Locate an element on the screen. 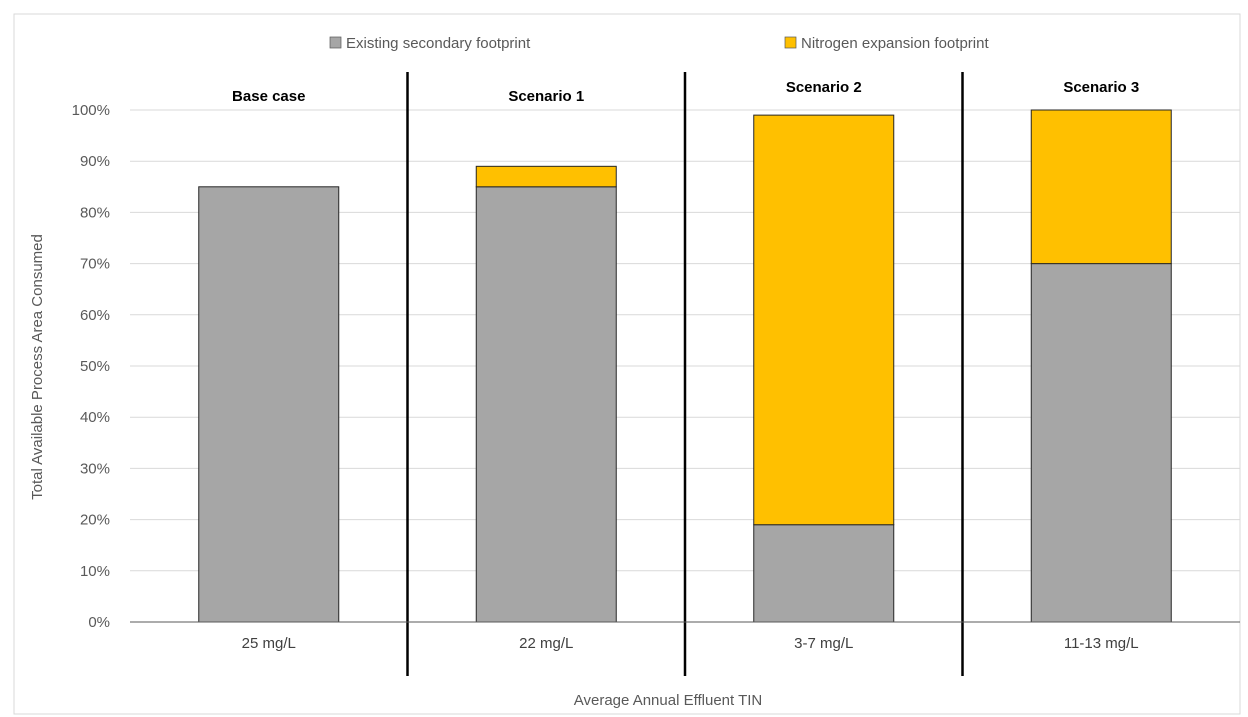 Image resolution: width=1248 pixels, height=717 pixels. y-tick-label: 100% is located at coordinates (91, 110).